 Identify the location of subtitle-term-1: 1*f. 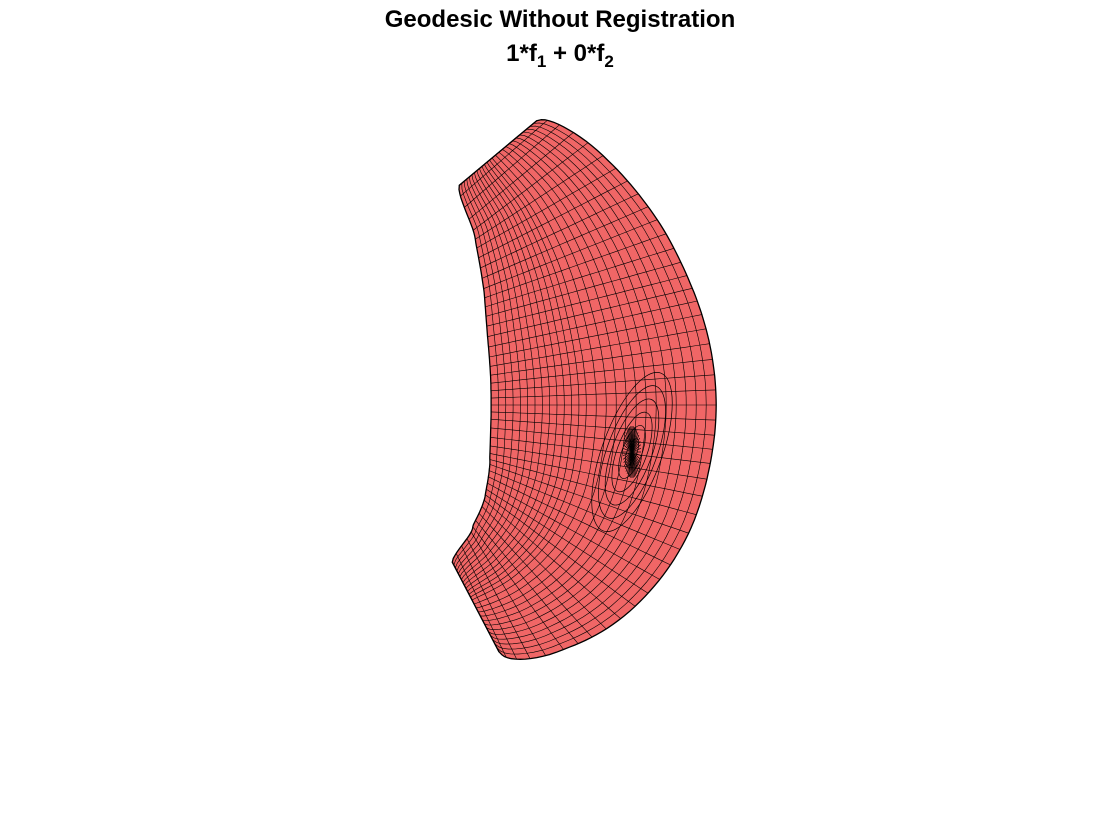
(521, 53).